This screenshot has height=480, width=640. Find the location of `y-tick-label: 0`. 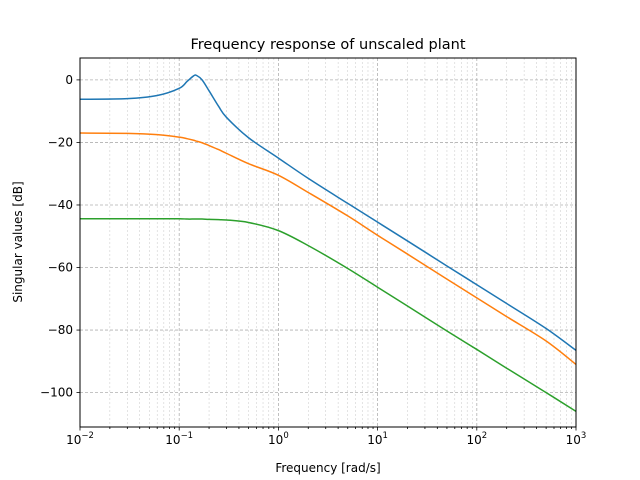

y-tick-label: 0 is located at coordinates (69, 80).